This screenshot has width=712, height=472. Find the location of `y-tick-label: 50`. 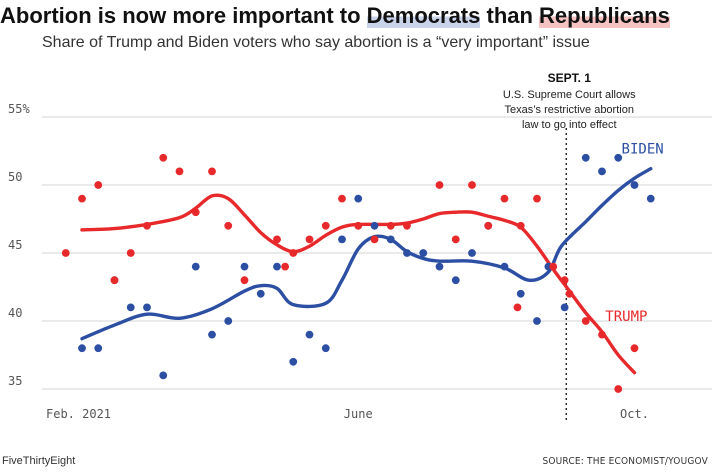

y-tick-label: 50 is located at coordinates (15, 177).